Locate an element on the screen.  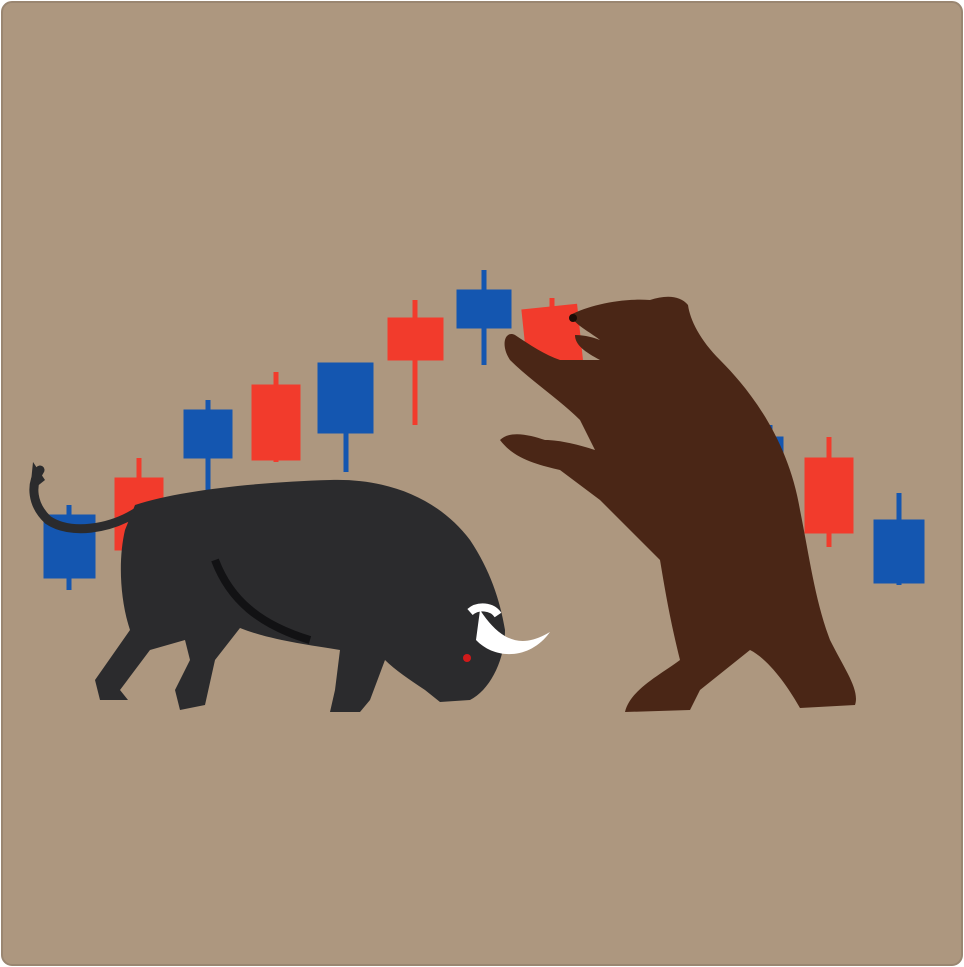
bull is located at coordinates (289, 587).